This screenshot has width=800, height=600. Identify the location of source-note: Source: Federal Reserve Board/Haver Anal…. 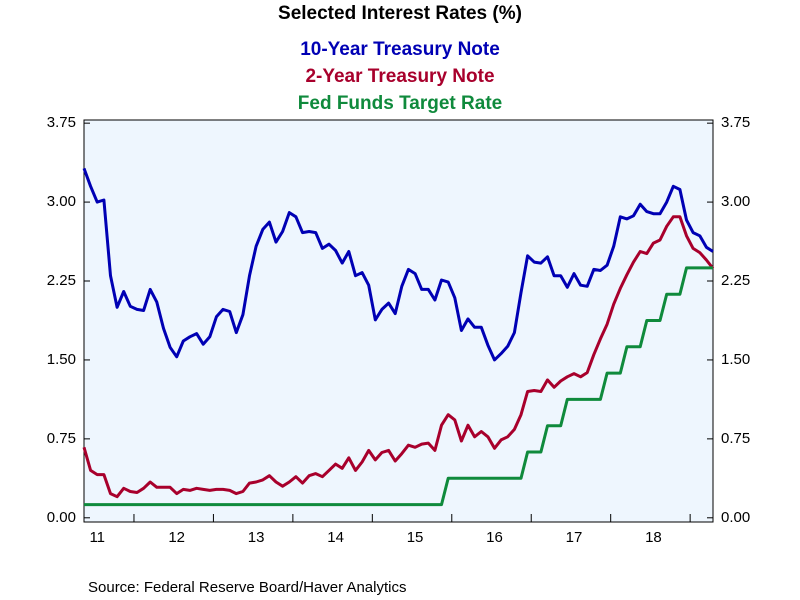
(247, 587).